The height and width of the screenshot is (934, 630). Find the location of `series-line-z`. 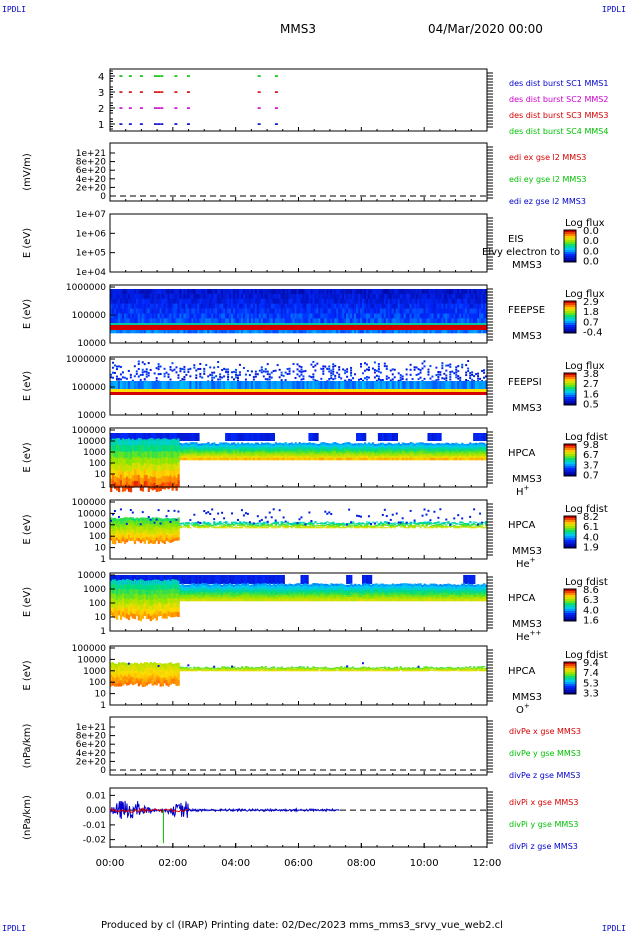

series-line-z is located at coordinates (224, 810).